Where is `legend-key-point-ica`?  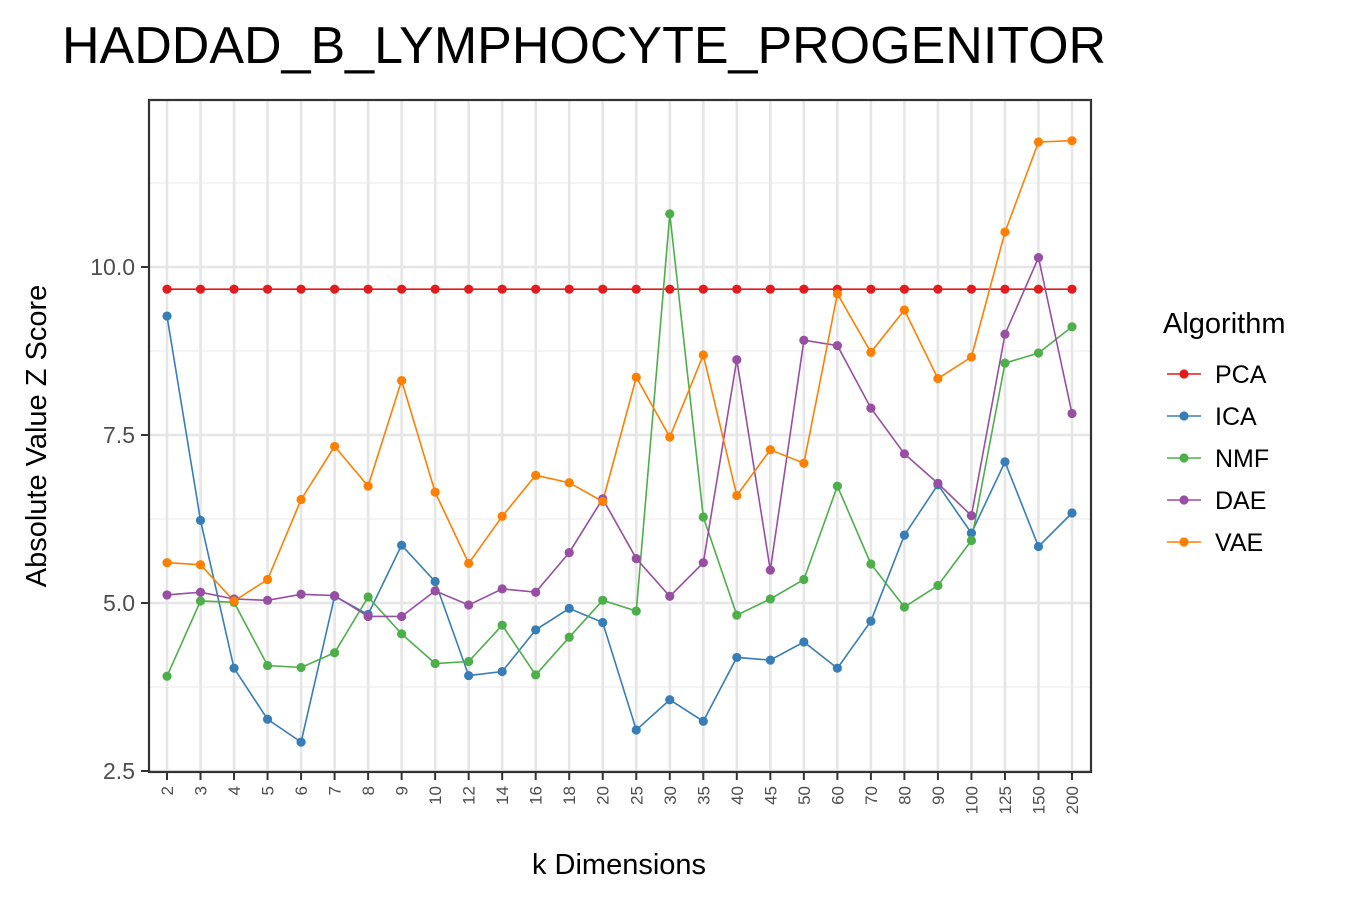
legend-key-point-ica is located at coordinates (1184, 416).